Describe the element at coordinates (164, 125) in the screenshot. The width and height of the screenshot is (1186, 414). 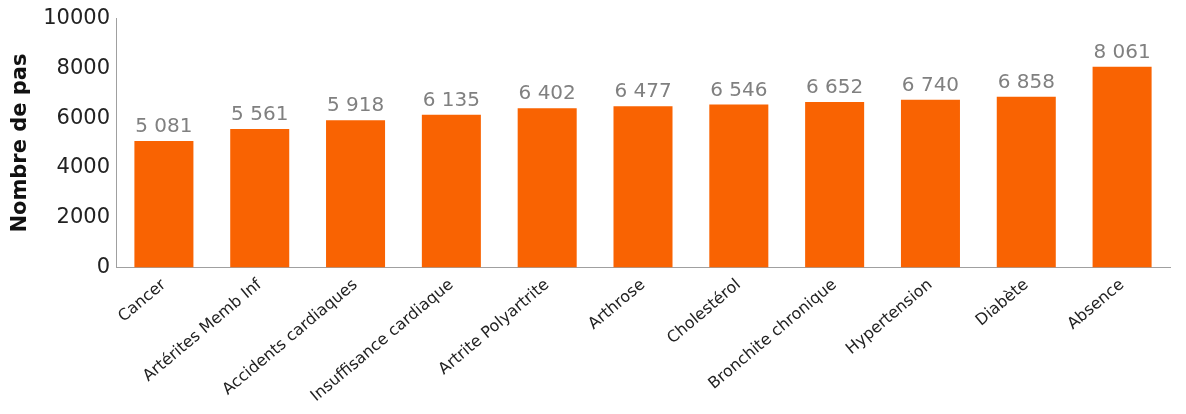
I see `data-label: 5 081` at that location.